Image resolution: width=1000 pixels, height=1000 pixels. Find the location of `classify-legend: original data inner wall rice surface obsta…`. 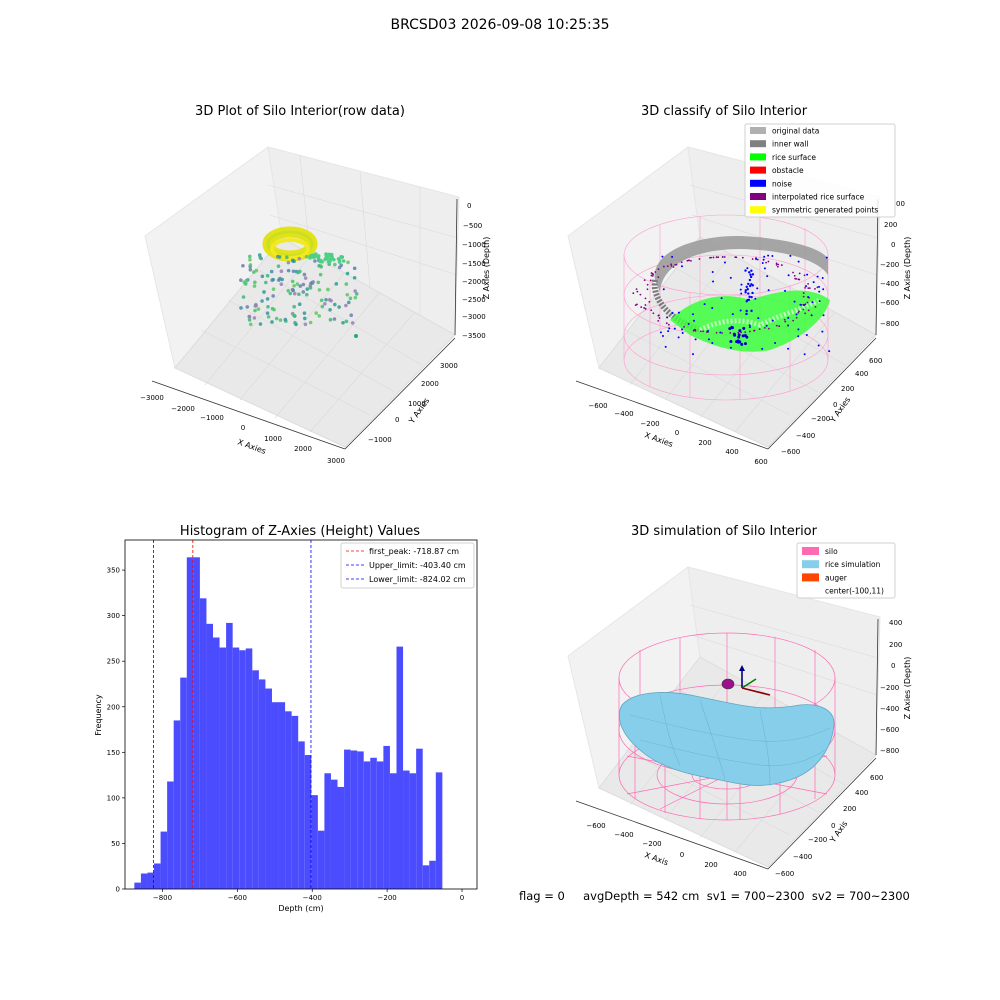

classify-legend: original data inner wall rice surface obsta… is located at coordinates (820, 170).